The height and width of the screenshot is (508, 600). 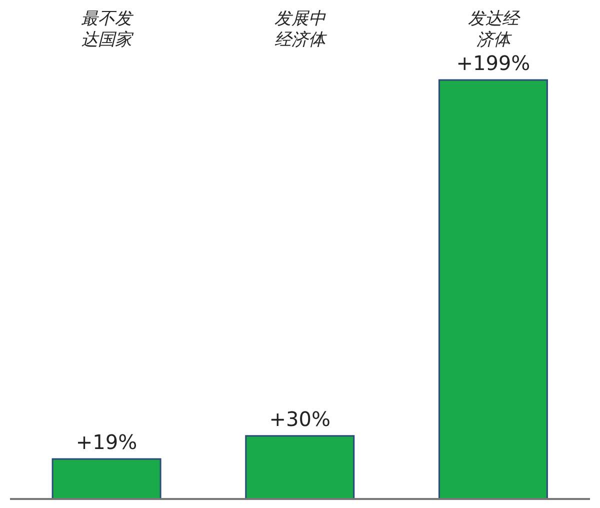 What do you see at coordinates (493, 63) in the screenshot?
I see `data-label: +199%` at bounding box center [493, 63].